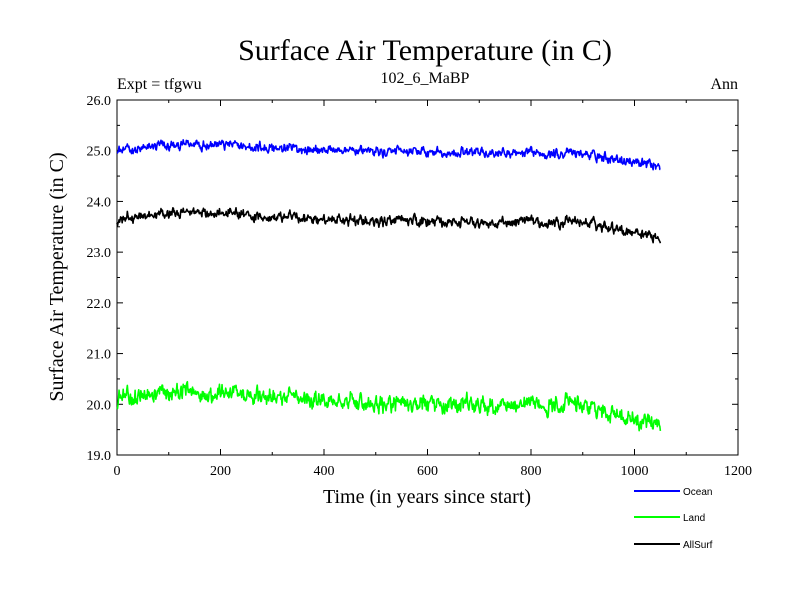 The image size is (800, 600). Describe the element at coordinates (388, 155) in the screenshot. I see `series-line-ocean` at that location.